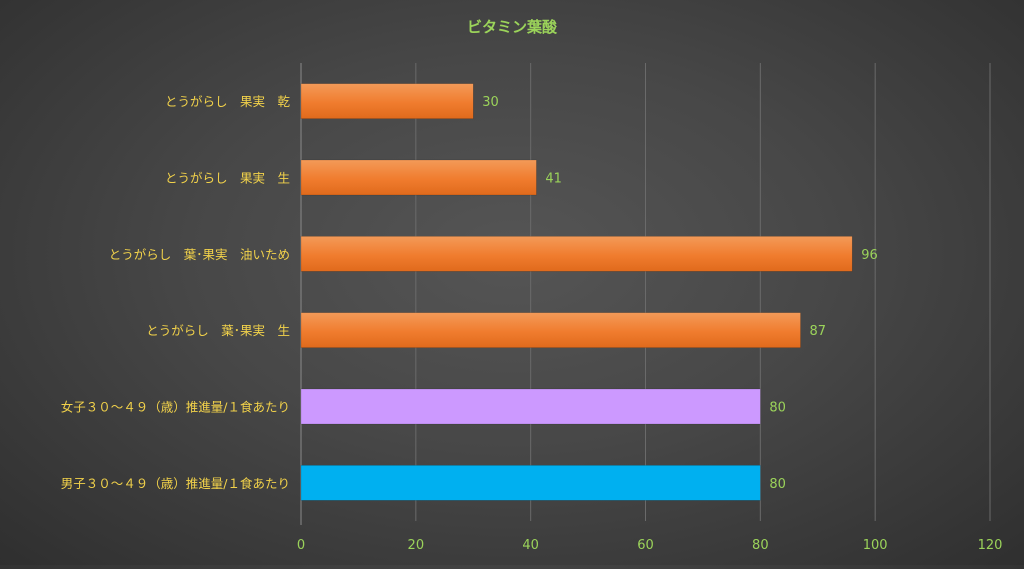 This screenshot has height=569, width=1024. Describe the element at coordinates (645, 545) in the screenshot. I see `x-tick-label: 60` at that location.